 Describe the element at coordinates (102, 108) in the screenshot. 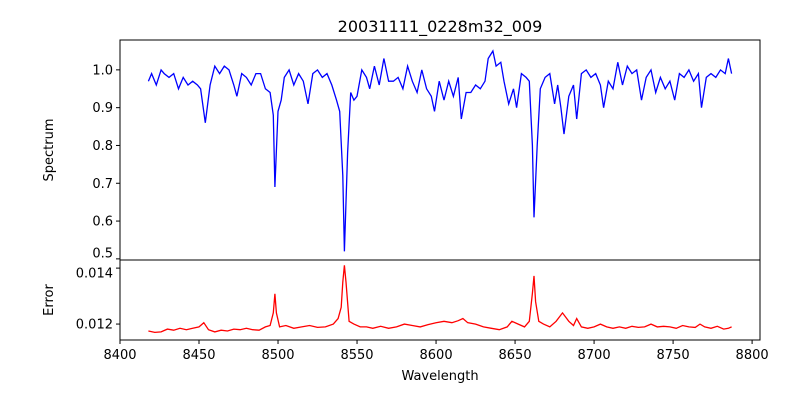

I see `y-tick-label: 0.9` at that location.